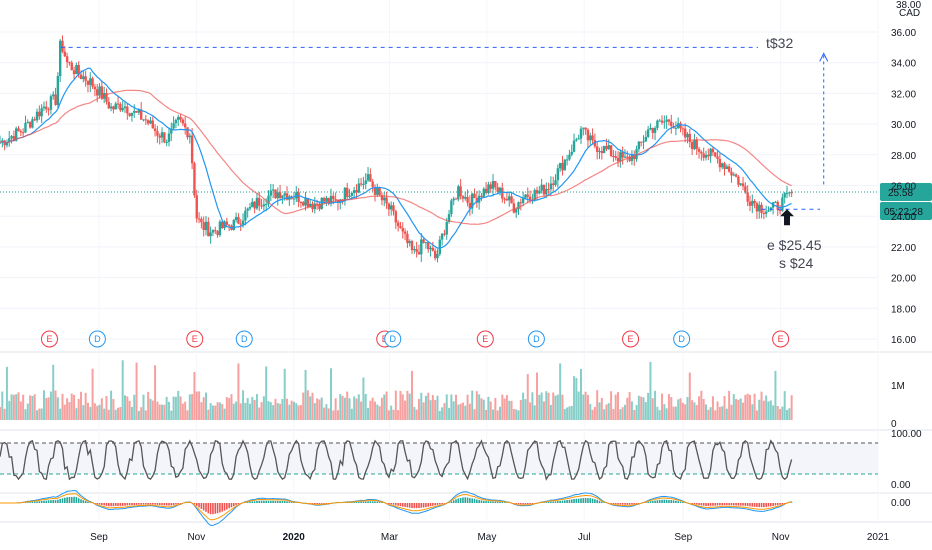 Image resolution: width=932 pixels, height=550 pixels. What do you see at coordinates (903, 217) in the screenshot?
I see `price-tick-label: 24.00` at bounding box center [903, 217].